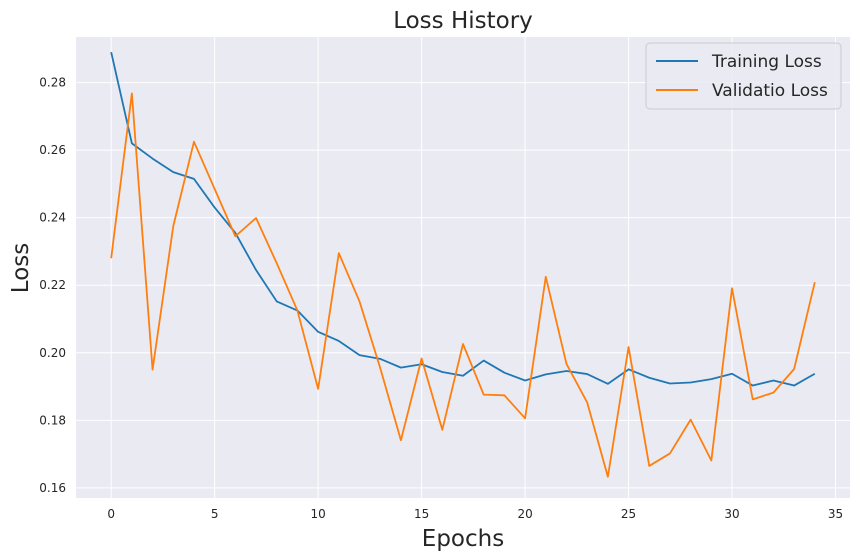 This screenshot has width=860, height=560. What do you see at coordinates (421, 514) in the screenshot?
I see `x-tick-label: 15` at bounding box center [421, 514].